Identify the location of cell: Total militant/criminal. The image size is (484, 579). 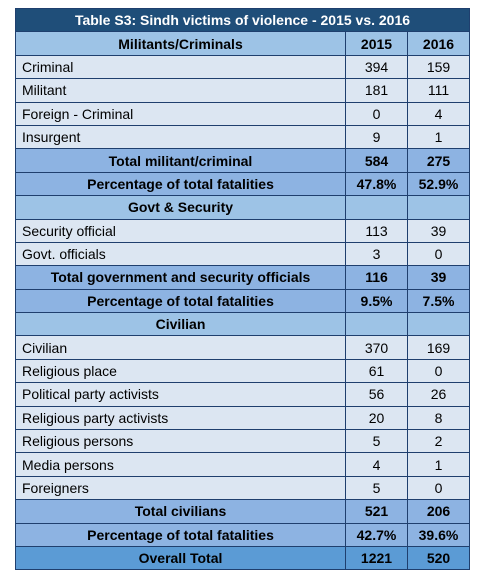
(180, 160).